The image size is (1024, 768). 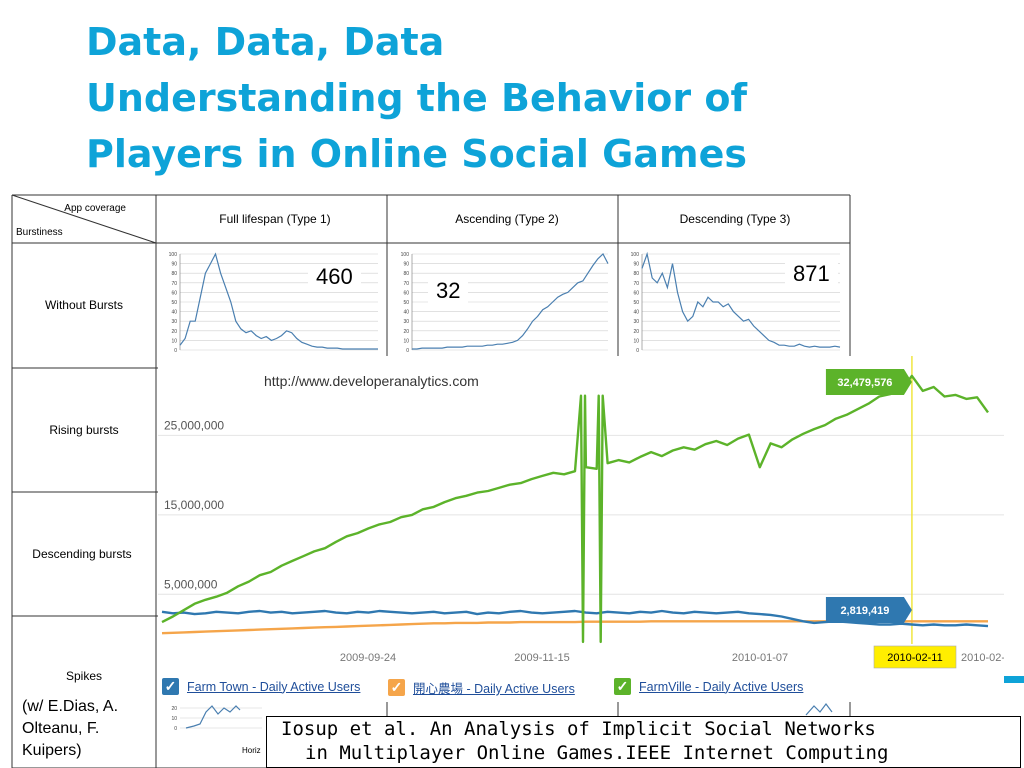 I want to click on mini-chart-type3: 0 10 20 30 40 50 60 70 80 90 100, so click(x=736, y=302).